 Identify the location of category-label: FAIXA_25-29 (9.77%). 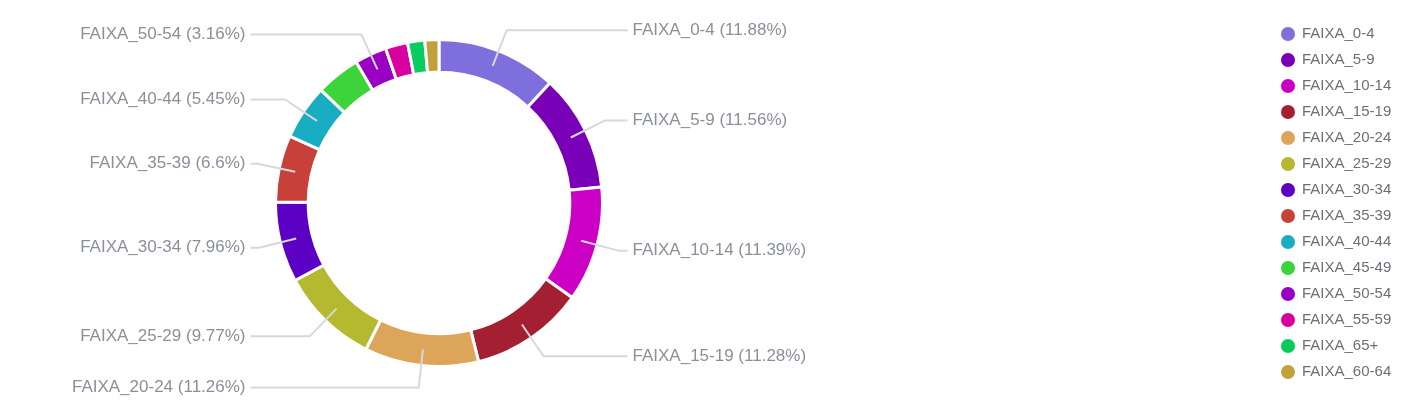
(163, 335).